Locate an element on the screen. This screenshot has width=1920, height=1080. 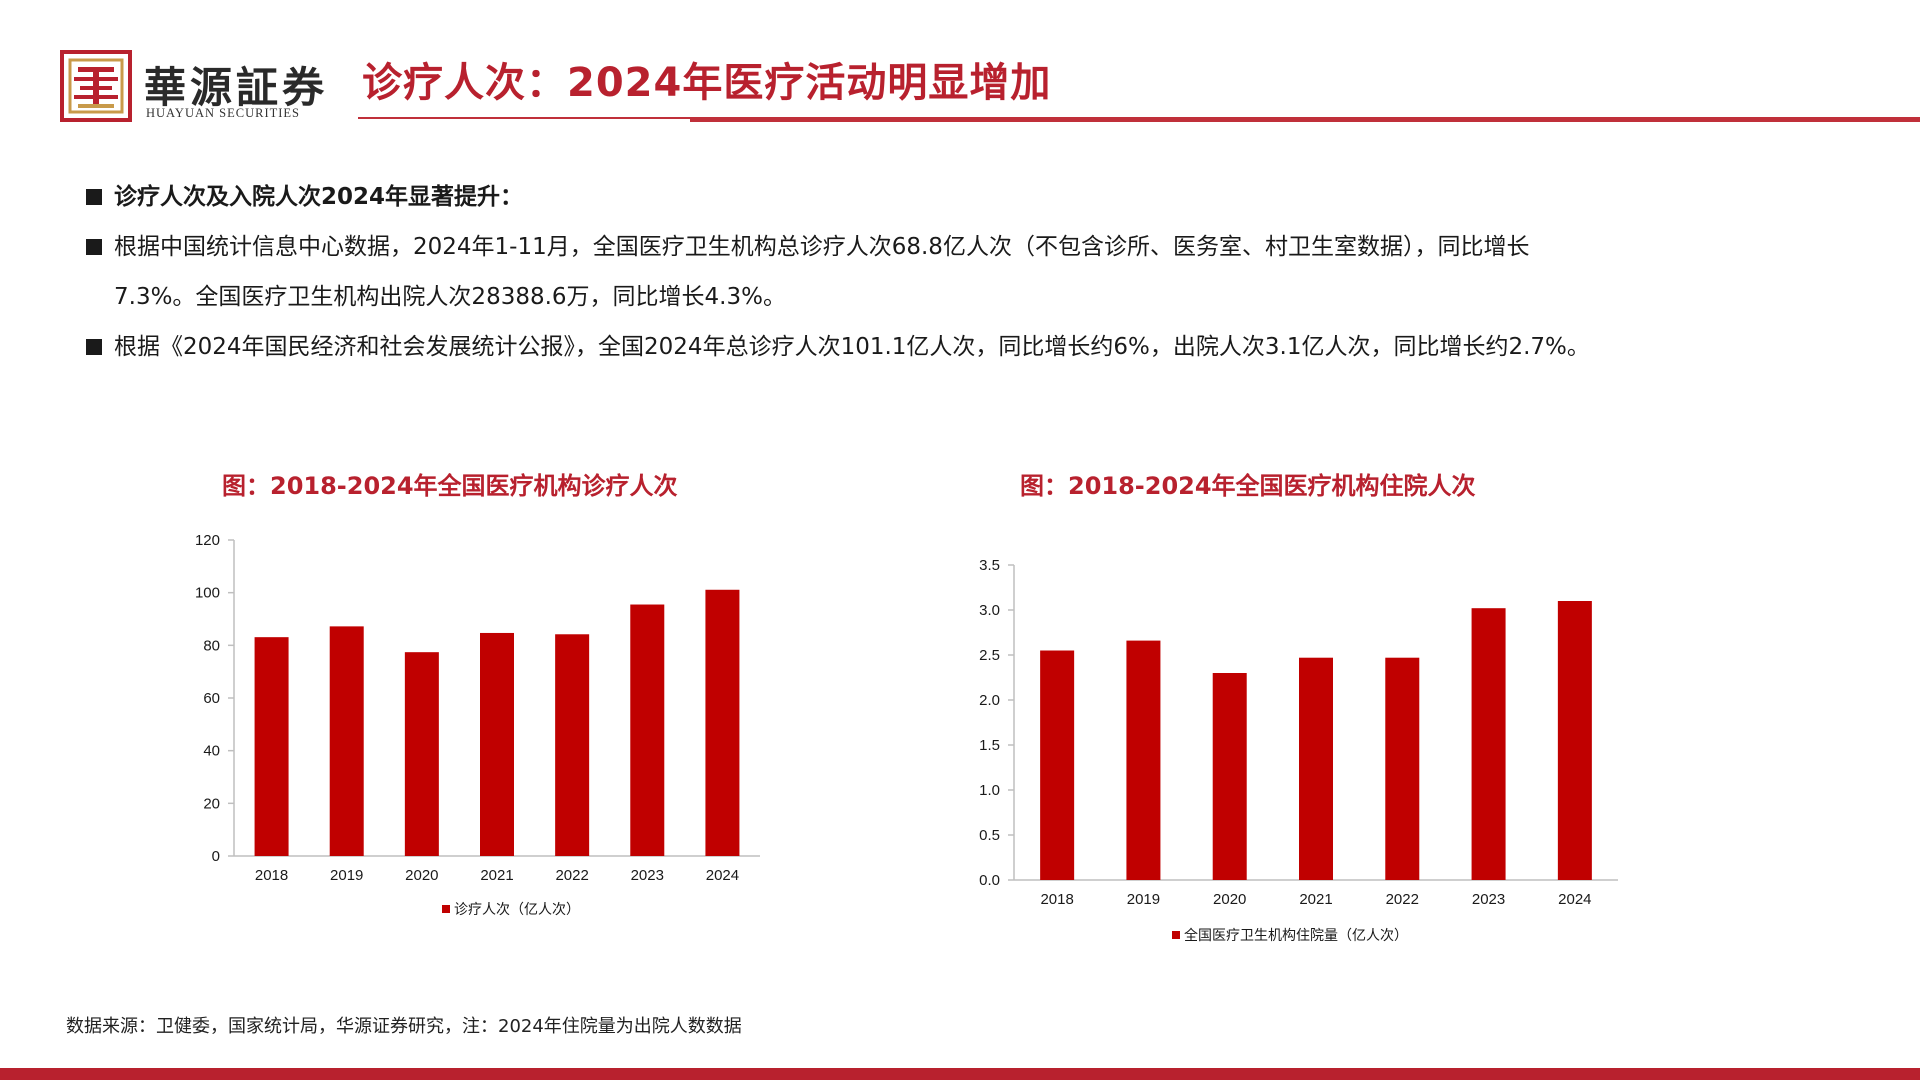
y-tick-label: 0.5 is located at coordinates (989, 835).